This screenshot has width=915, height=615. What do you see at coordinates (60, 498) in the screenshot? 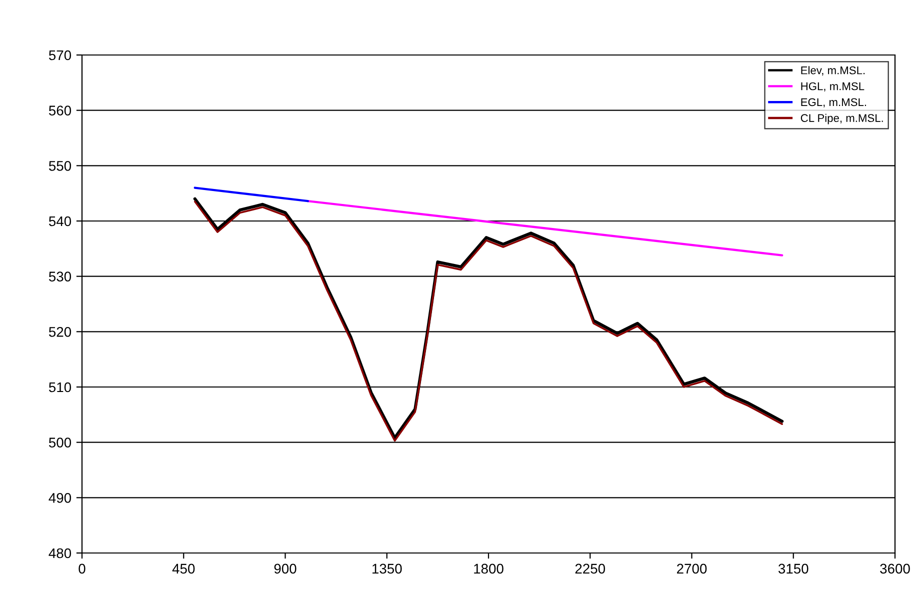
I see `y-tick-label: 490` at bounding box center [60, 498].